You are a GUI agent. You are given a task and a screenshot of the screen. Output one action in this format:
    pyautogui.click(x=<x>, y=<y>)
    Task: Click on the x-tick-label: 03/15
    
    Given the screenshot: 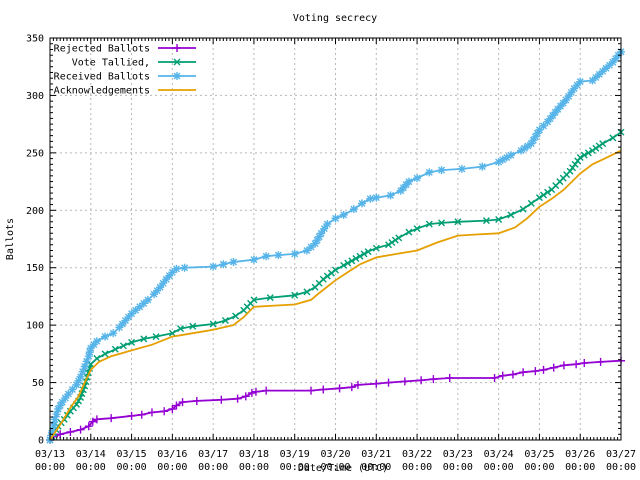 What is the action you would take?
    pyautogui.click(x=132, y=454)
    